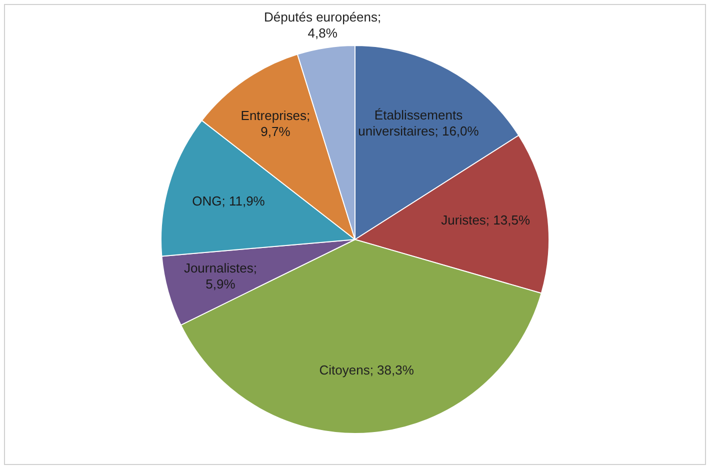 The height and width of the screenshot is (469, 712). What do you see at coordinates (323, 25) in the screenshot?
I see `slice-label: Députés européens; 4,8%` at bounding box center [323, 25].